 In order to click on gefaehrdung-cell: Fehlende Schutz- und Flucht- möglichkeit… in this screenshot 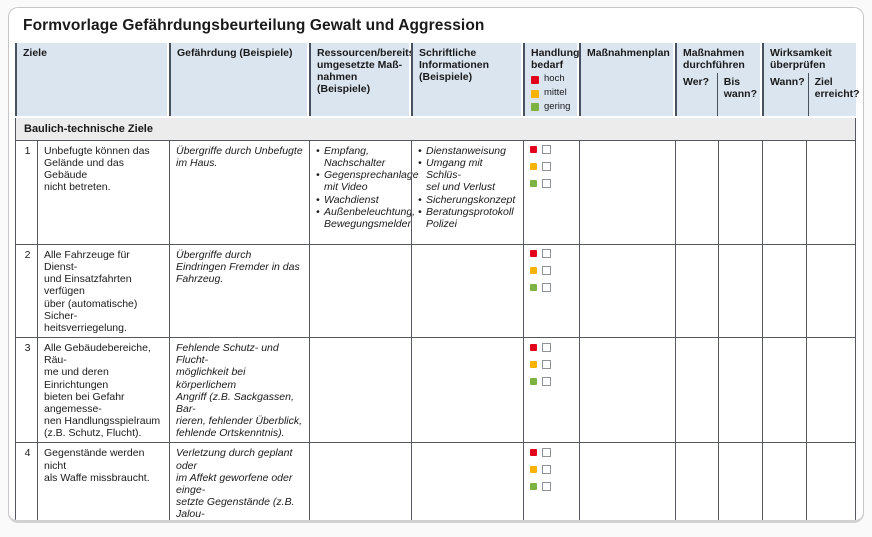, I will do `click(239, 391)`.